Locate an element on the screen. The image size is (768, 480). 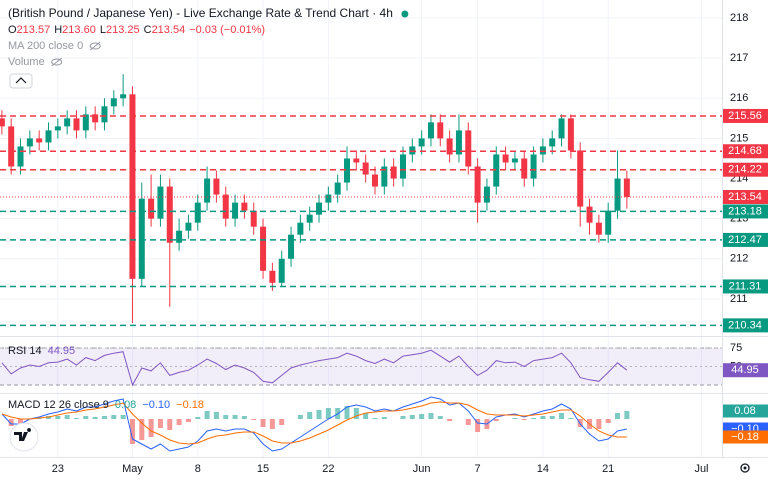
legend-value: 44.95 is located at coordinates (62, 351).